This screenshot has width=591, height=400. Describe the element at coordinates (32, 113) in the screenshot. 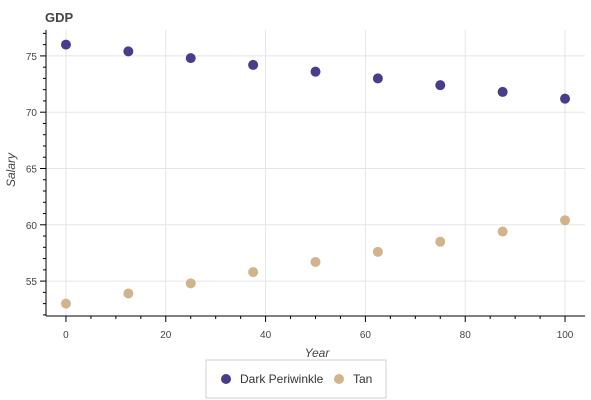

I see `y-tick-label: 70` at that location.